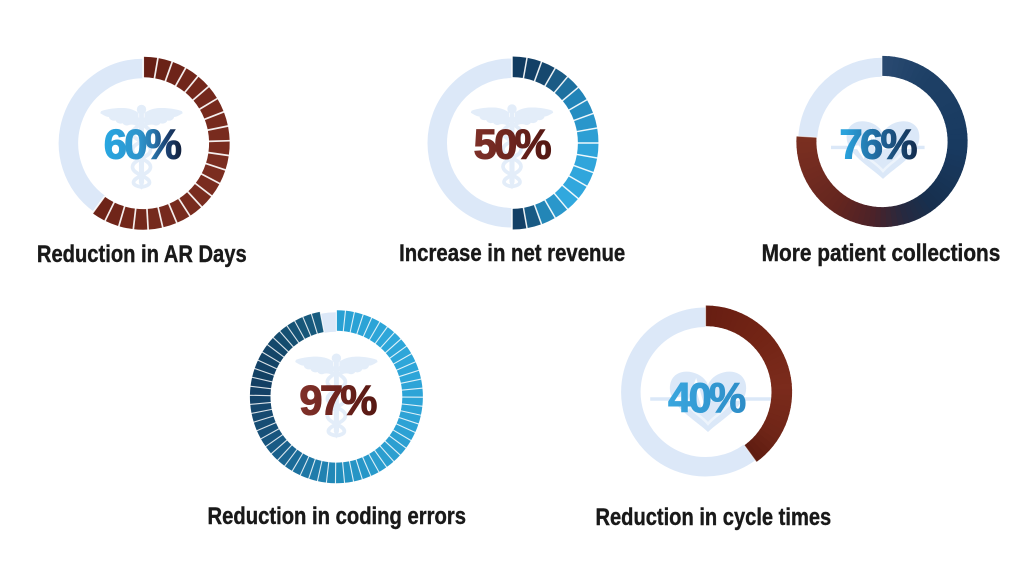  I want to click on svg-text: 40%, so click(706, 397).